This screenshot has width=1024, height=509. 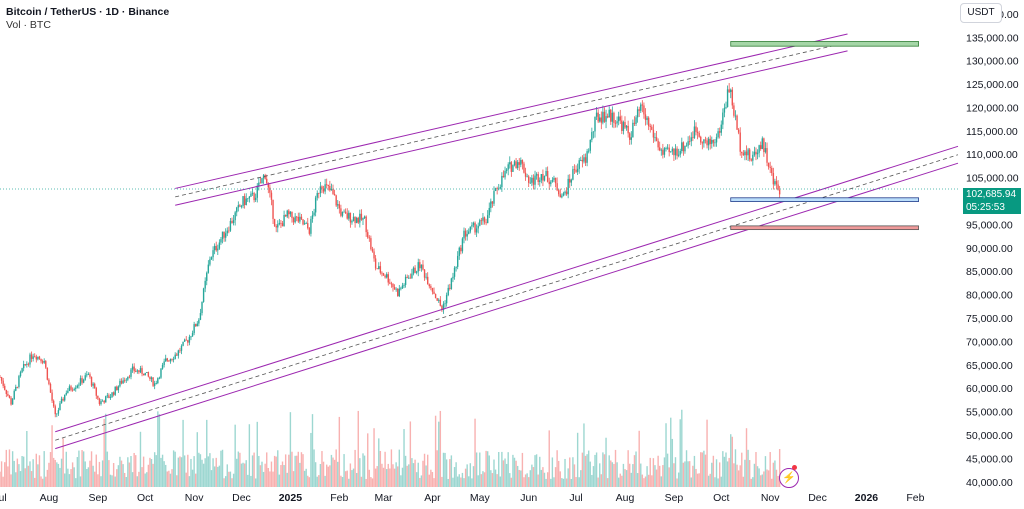 I want to click on lightning-icon: ⚡, so click(x=789, y=478).